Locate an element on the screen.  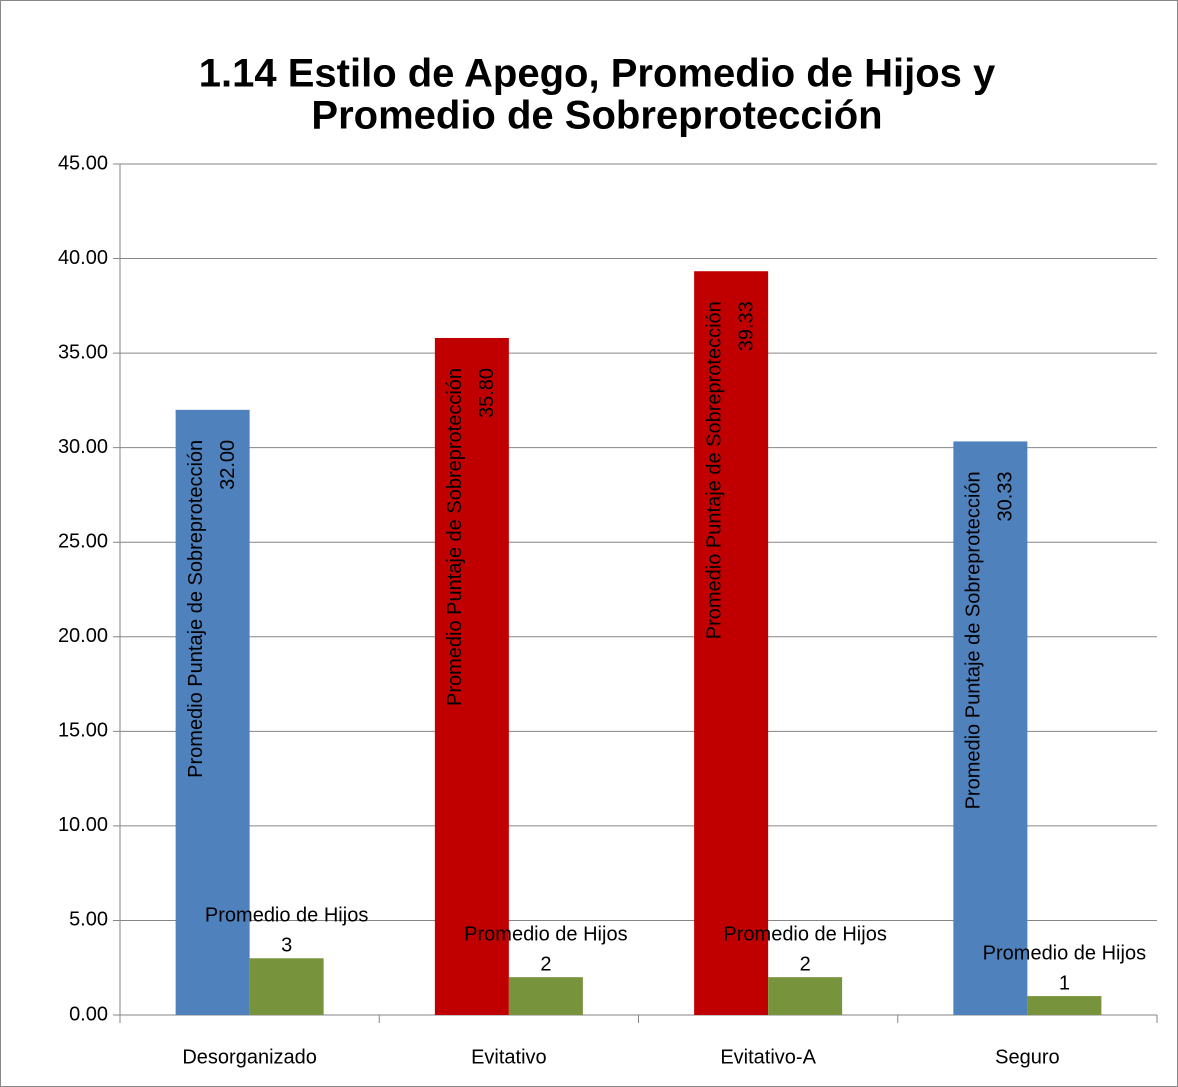
y-tick-label: 45.00 is located at coordinates (83, 163).